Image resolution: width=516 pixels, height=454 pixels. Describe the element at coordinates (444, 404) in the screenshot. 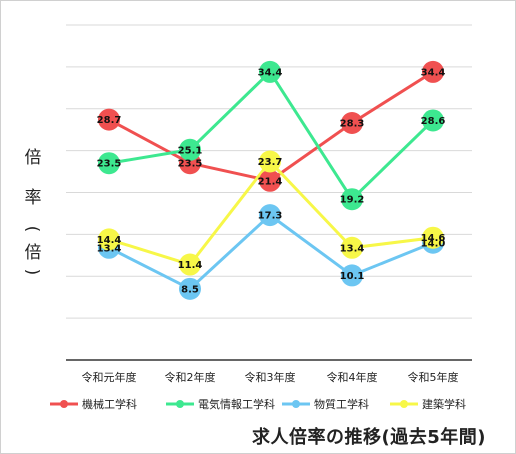

I see `legend-label: 建築学科` at that location.